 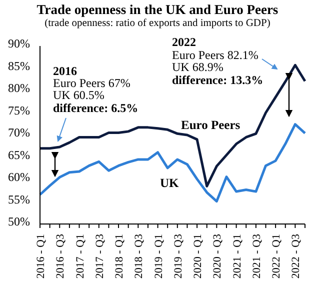 What do you see at coordinates (256, 256) in the screenshot?
I see `x-tick-label: 2021 - Q3` at bounding box center [256, 256].